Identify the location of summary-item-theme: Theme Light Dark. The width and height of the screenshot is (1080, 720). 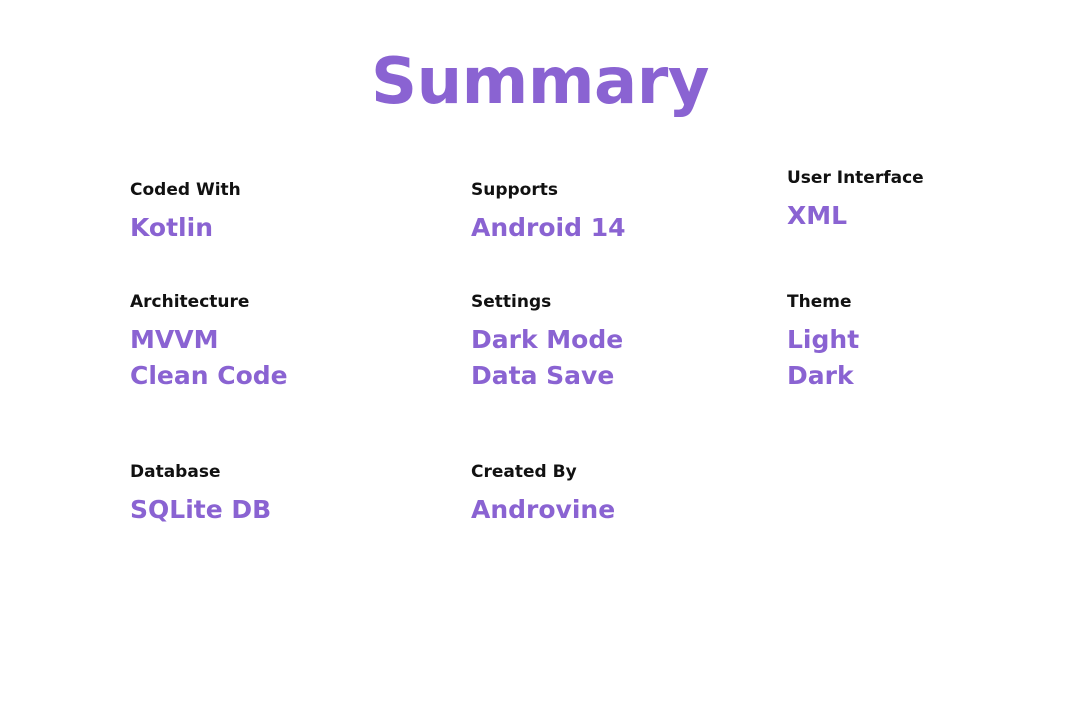
(823, 342).